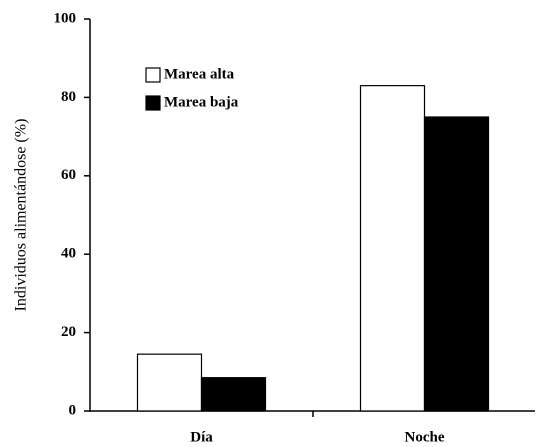  I want to click on y-tick-label: 20, so click(68, 332).